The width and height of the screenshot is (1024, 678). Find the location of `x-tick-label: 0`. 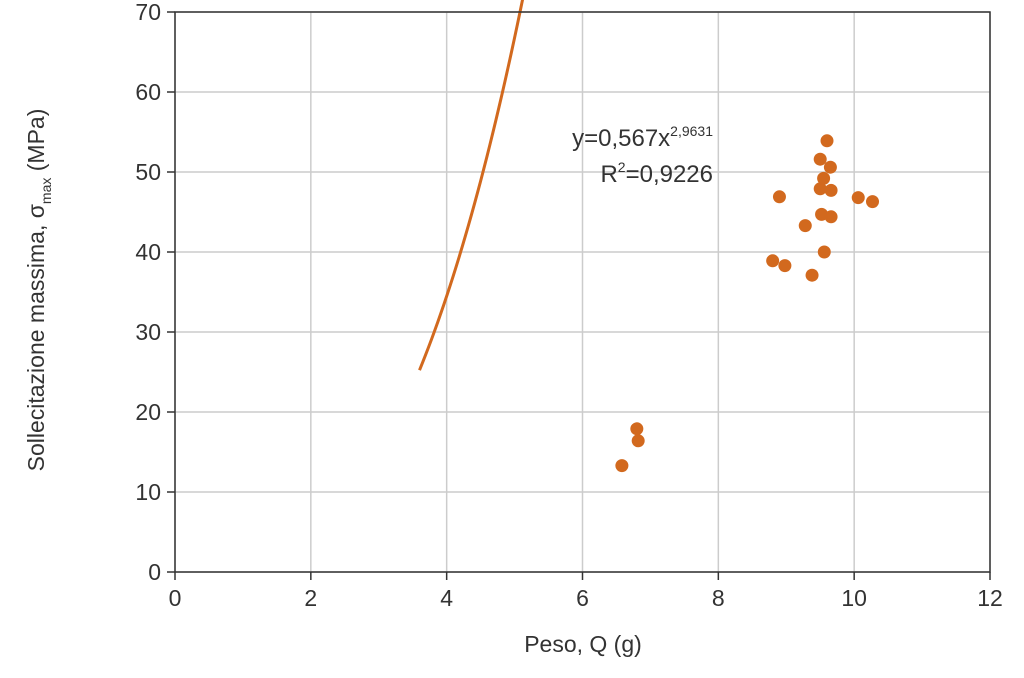

x-tick-label: 0 is located at coordinates (175, 598).